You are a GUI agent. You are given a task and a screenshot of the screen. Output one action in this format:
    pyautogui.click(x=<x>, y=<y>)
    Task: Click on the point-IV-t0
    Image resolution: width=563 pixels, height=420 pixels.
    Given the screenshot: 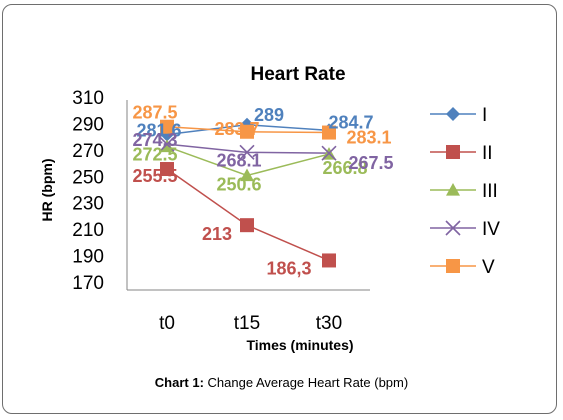 What is the action you would take?
    pyautogui.click(x=167, y=144)
    